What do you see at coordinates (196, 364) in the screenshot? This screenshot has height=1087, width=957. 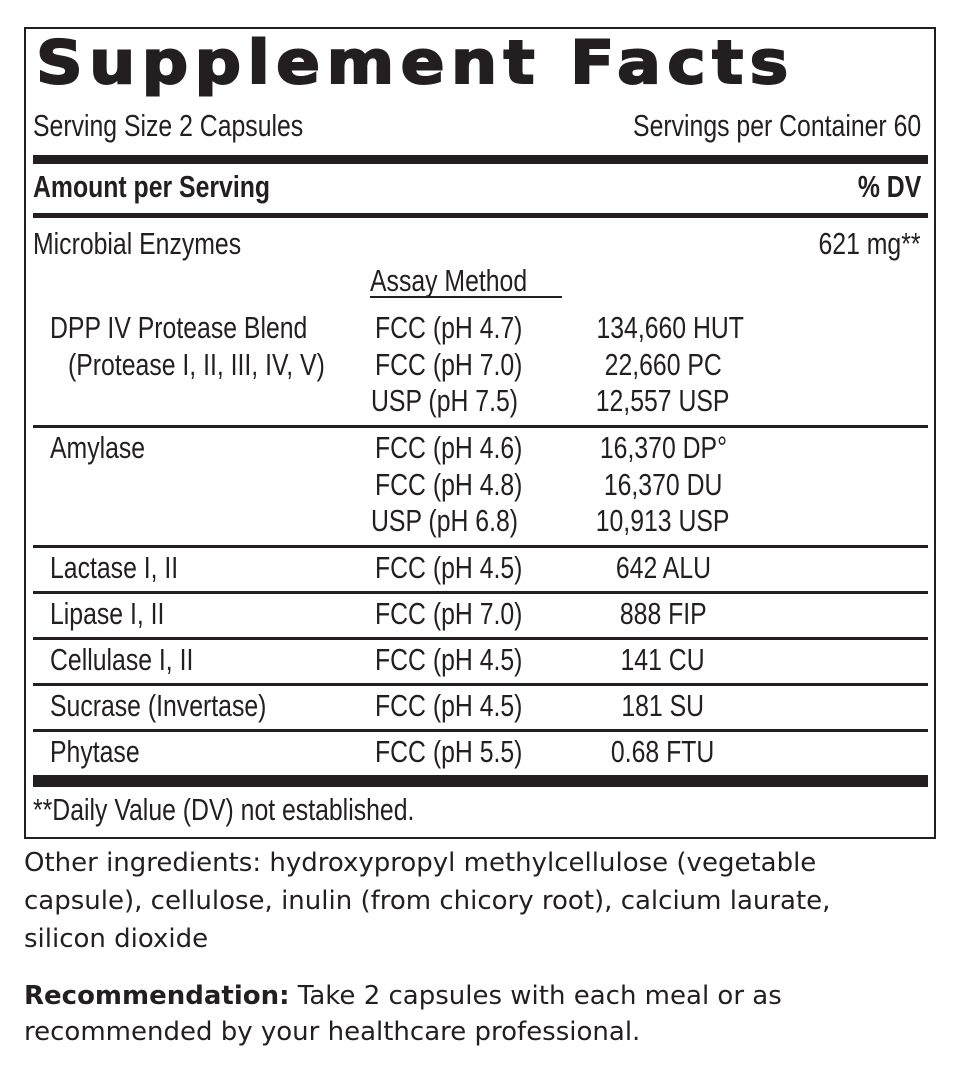 I see `ingredient-subname: (Protease I, II, III, IV, V)` at bounding box center [196, 364].